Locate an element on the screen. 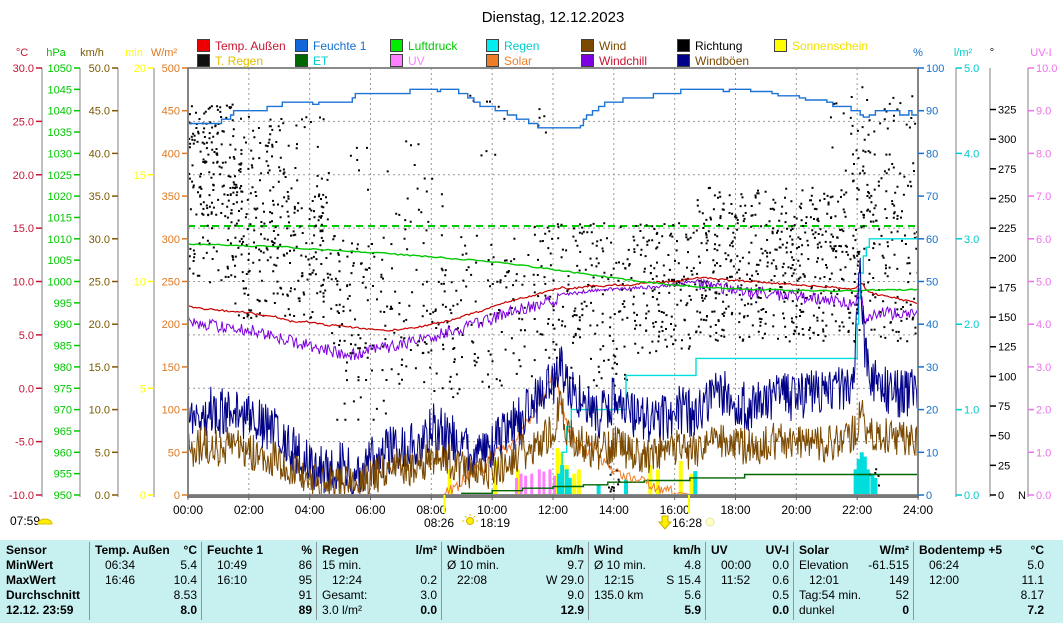  table-cell-value: 9.7 is located at coordinates (575, 565).